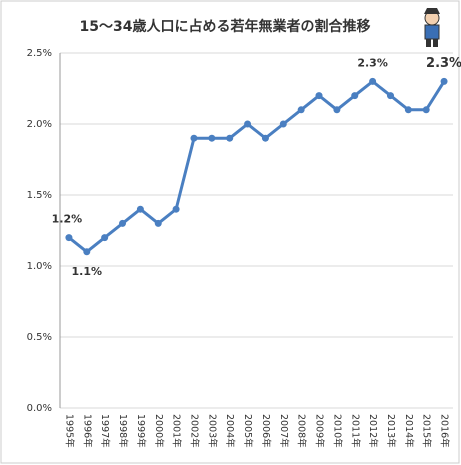  Describe the element at coordinates (39, 337) in the screenshot. I see `y-tick-label: 0.5%` at that location.